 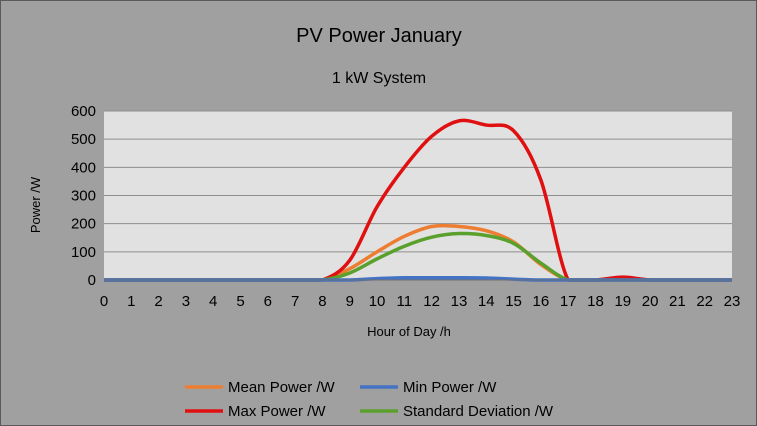 I want to click on x-tick-label: 19, so click(x=622, y=301).